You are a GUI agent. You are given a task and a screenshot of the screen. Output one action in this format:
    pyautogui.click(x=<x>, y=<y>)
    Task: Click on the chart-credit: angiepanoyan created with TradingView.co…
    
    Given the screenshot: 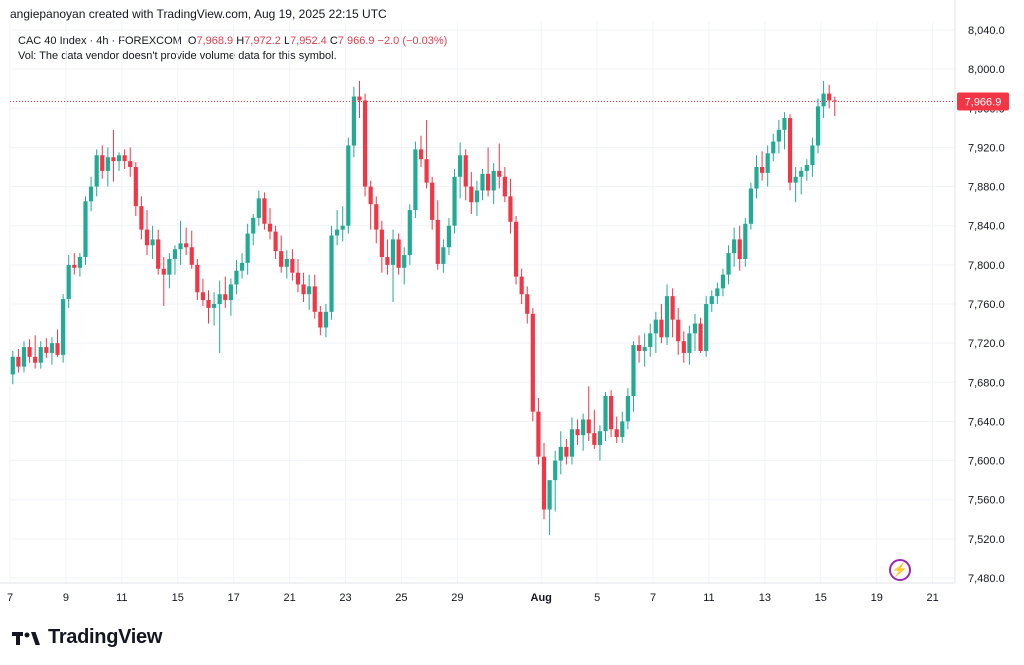 What is the action you would take?
    pyautogui.click(x=198, y=14)
    